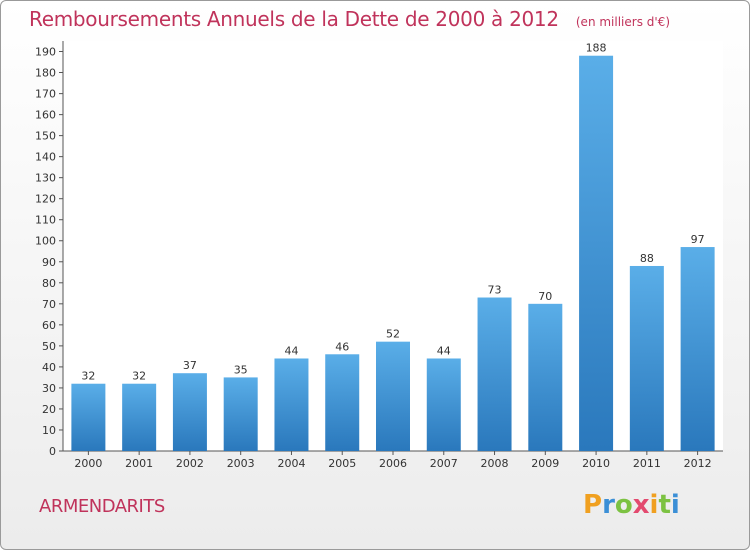  I want to click on x-tick-label: 2012, so click(698, 463).